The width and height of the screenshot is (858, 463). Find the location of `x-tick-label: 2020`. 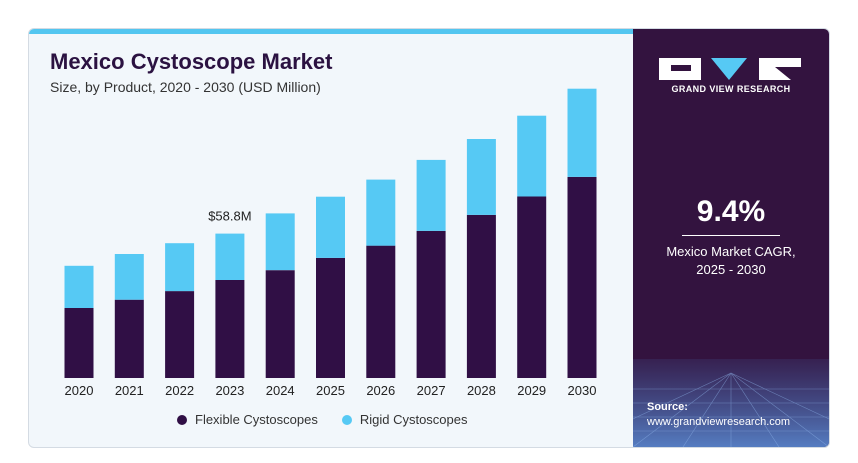

x-tick-label: 2020 is located at coordinates (79, 390).